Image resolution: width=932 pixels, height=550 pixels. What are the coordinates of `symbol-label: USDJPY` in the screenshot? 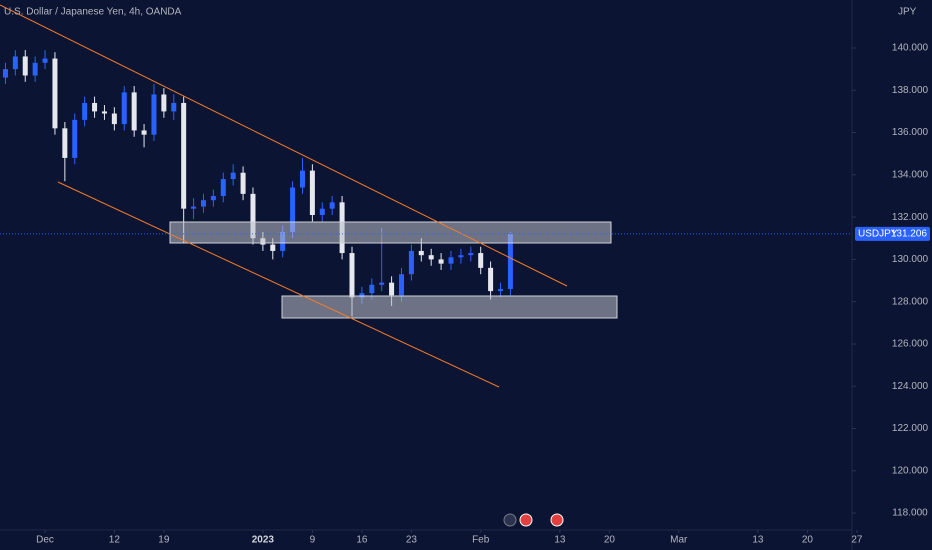 It's located at (878, 234).